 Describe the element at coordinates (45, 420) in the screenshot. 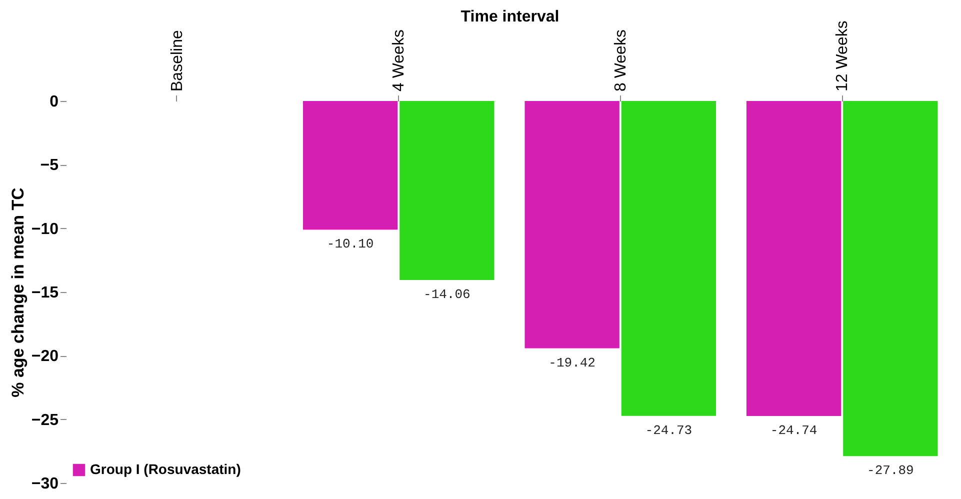

I see `y-tick-label: −25` at that location.